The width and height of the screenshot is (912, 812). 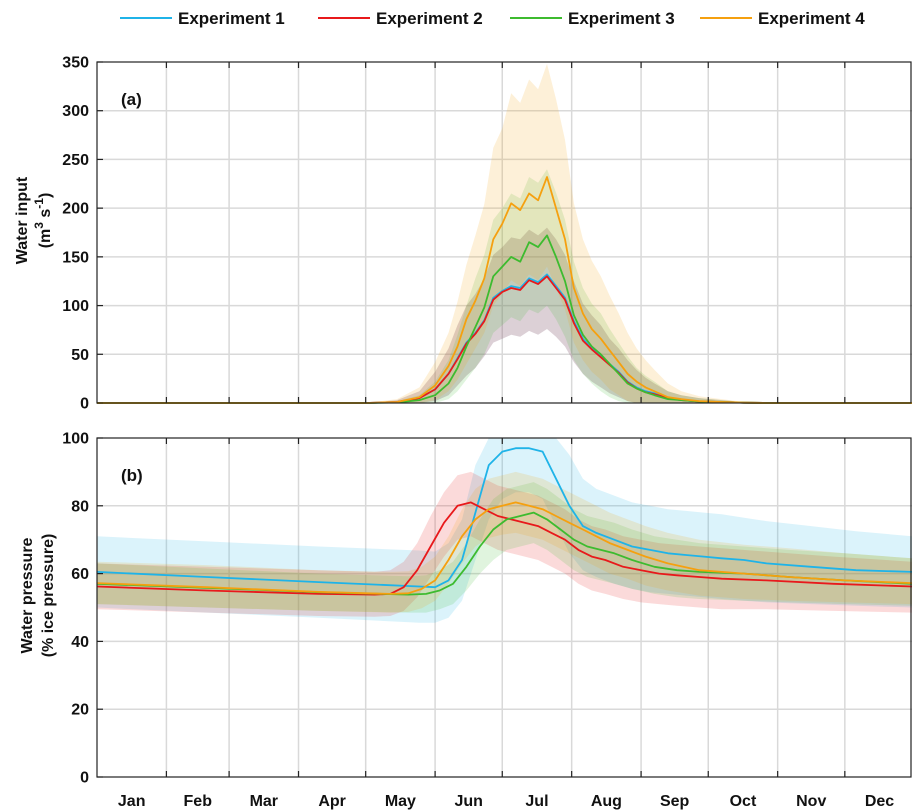 What do you see at coordinates (429, 18) in the screenshot?
I see `legend-label: Experiment 2` at bounding box center [429, 18].